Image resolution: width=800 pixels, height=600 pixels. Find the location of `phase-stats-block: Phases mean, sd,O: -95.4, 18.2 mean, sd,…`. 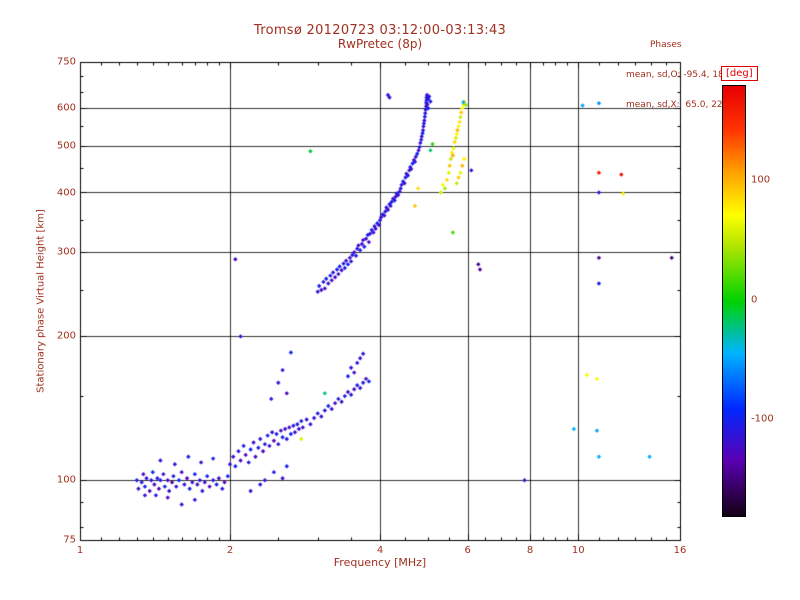

phase-stats-block: Phases mean, sd,O: -95.4, 18.2 mean, sd,… is located at coordinates (679, 75).